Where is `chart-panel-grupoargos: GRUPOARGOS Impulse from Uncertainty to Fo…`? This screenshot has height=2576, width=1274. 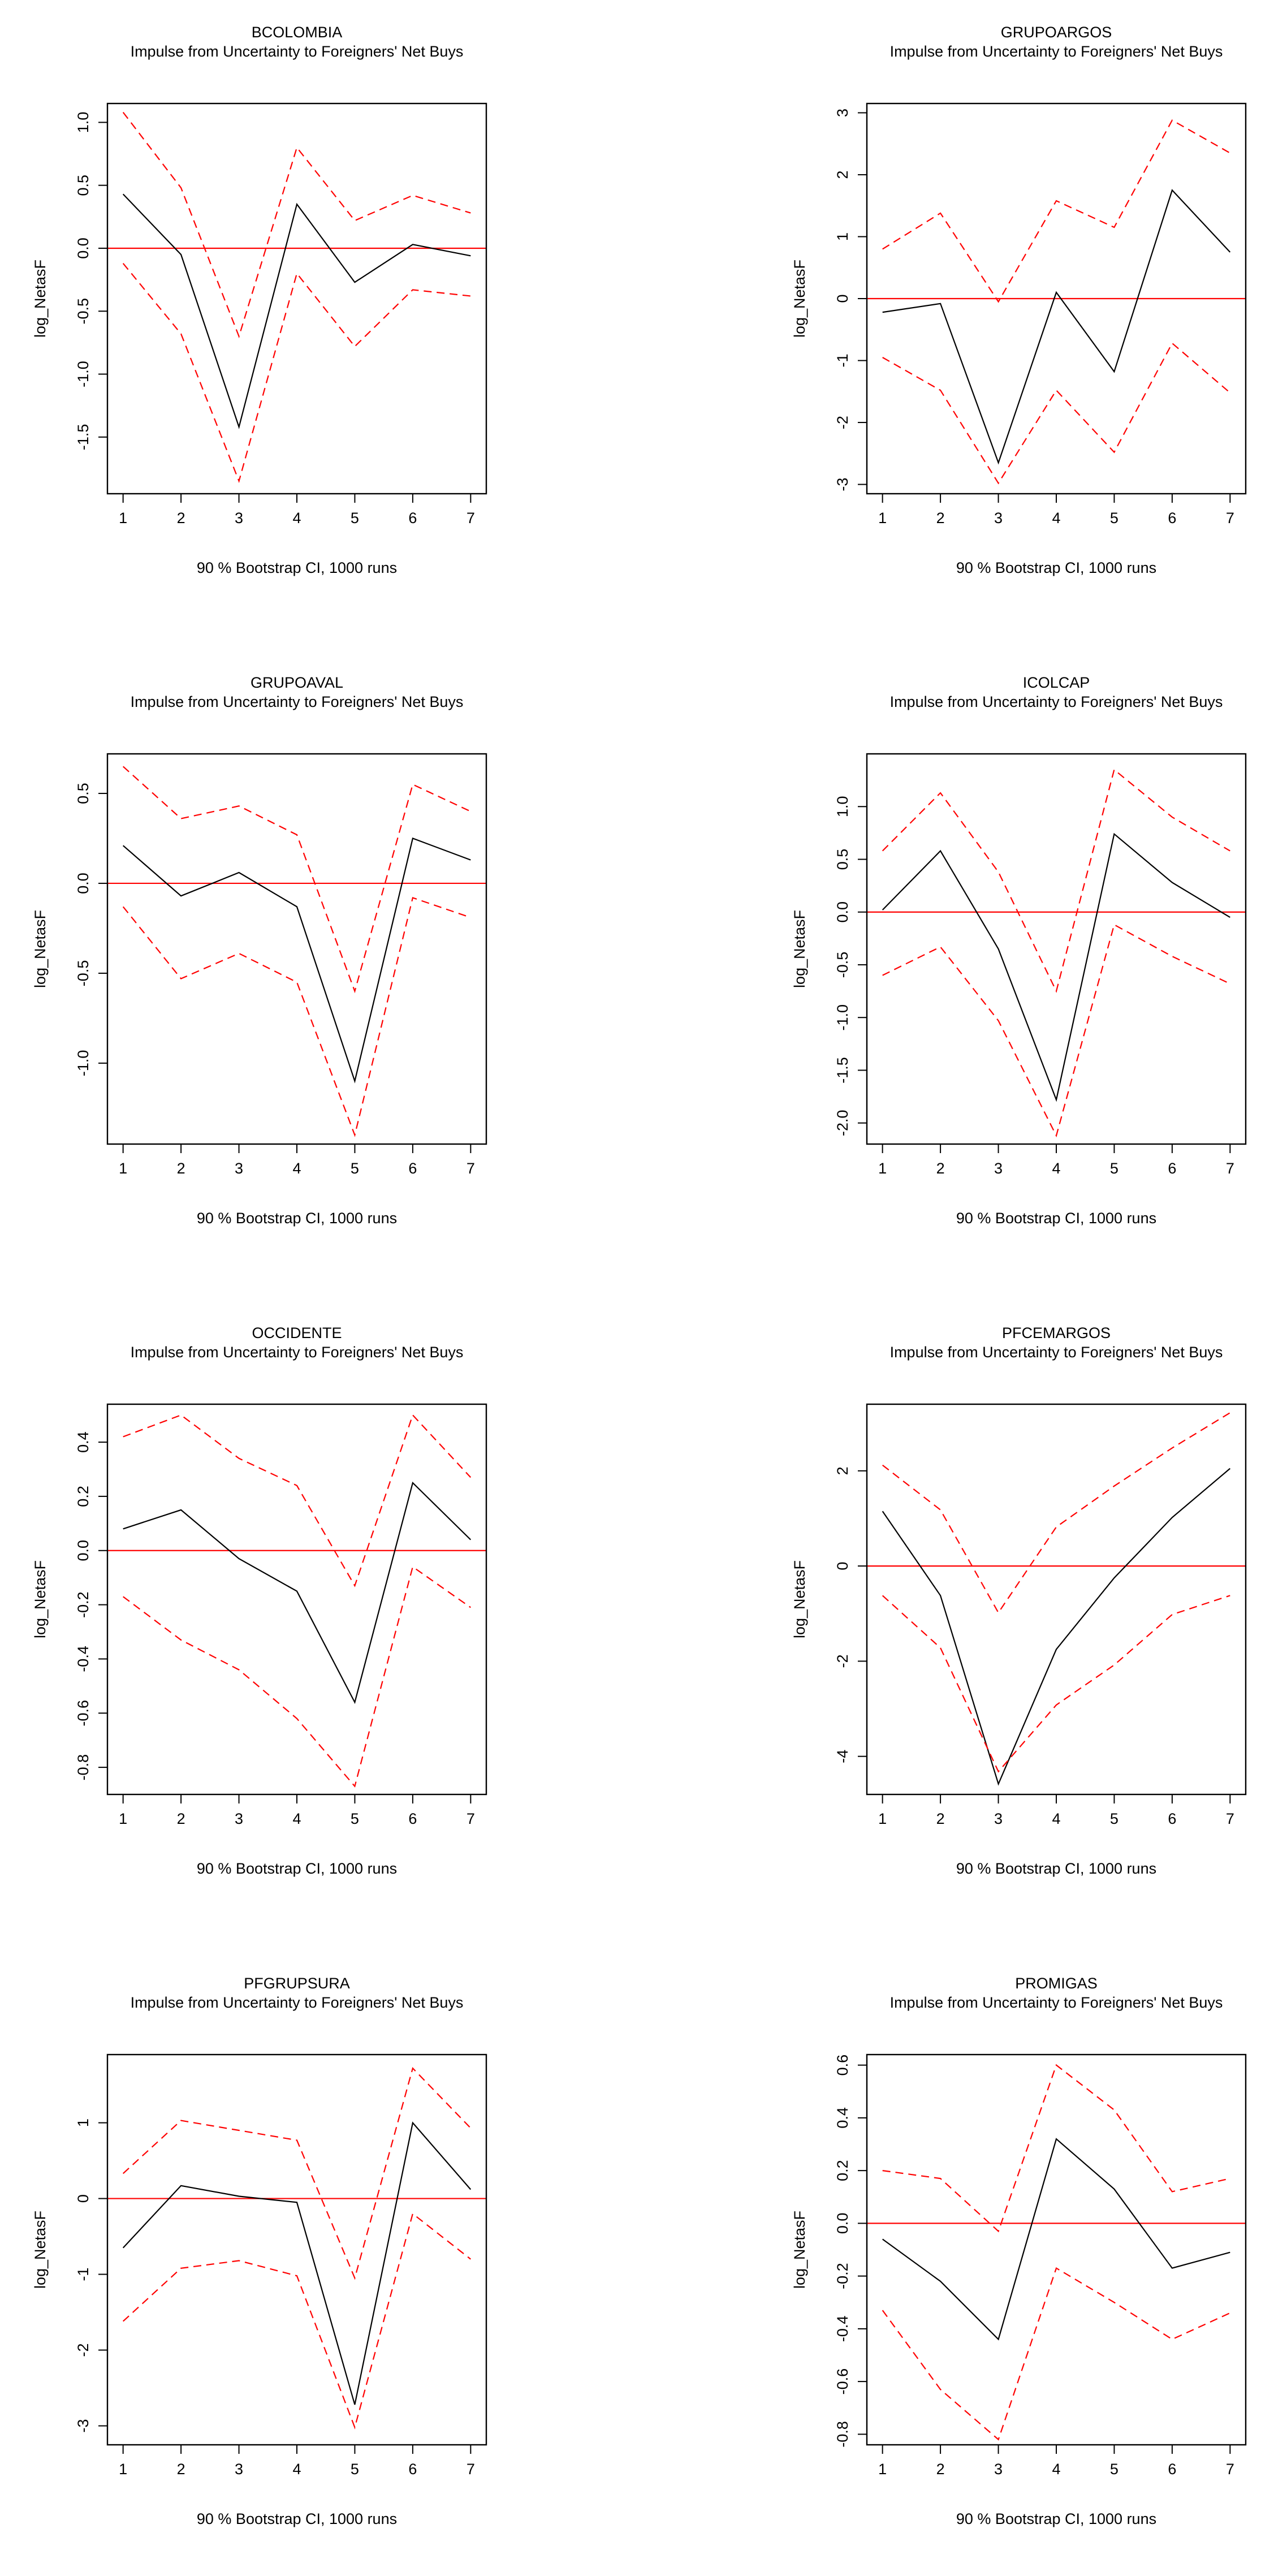 chart-panel-grupoargos: GRUPOARGOS Impulse from Uncertainty to Fo… is located at coordinates (1019, 300).